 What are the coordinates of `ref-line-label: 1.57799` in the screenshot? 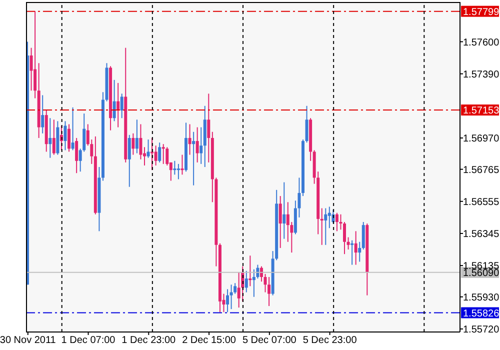 It's located at (481, 12).